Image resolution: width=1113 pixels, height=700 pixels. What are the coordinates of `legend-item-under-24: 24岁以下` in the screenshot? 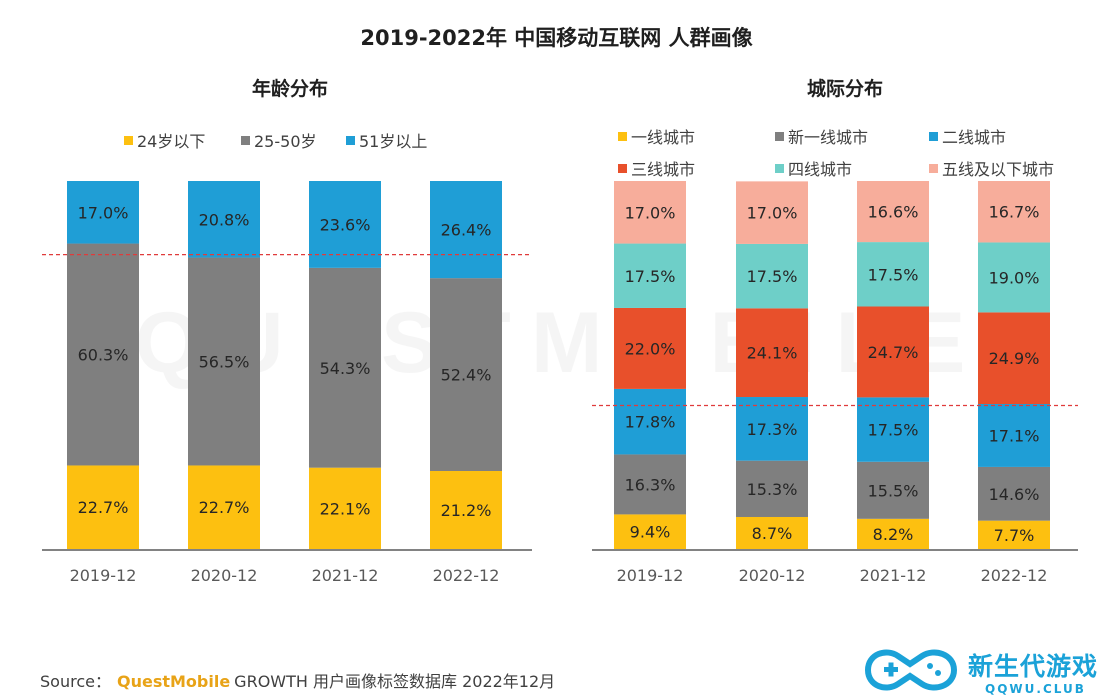 It's located at (164, 140).